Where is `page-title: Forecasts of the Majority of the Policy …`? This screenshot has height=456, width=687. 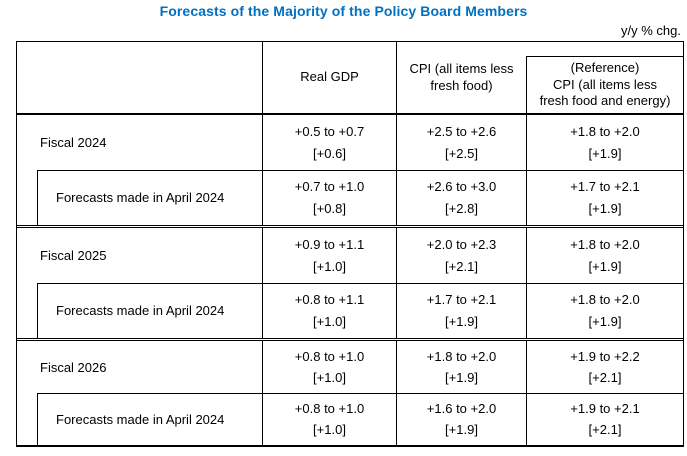
page-title: Forecasts of the Majority of the Policy … is located at coordinates (343, 11).